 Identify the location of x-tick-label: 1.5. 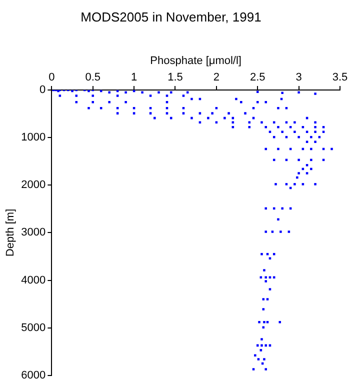
(175, 77).